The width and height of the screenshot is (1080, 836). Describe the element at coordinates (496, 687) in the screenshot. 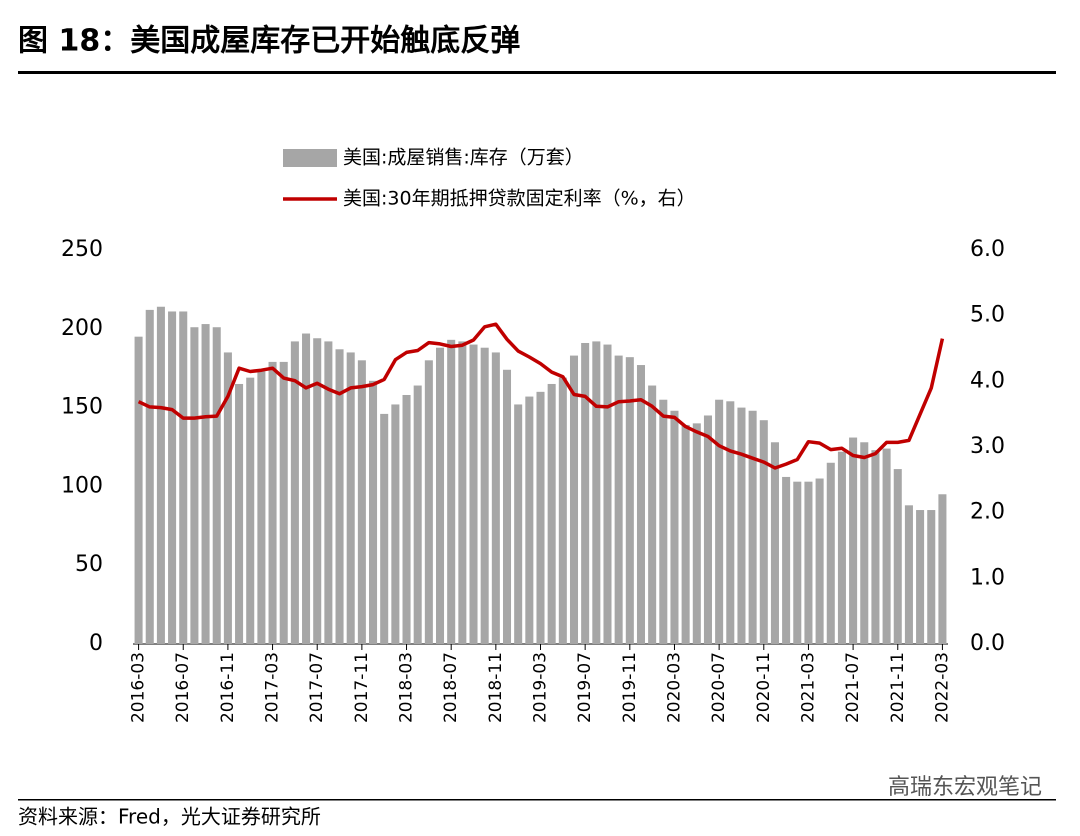

I see `x-tick-label: 2018-11` at that location.